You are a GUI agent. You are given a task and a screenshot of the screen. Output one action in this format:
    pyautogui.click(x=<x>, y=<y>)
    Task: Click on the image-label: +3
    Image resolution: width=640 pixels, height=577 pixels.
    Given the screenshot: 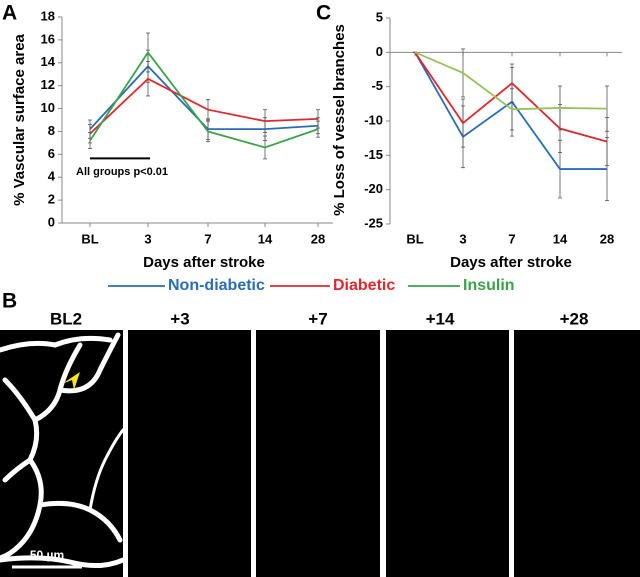 What is the action you would take?
    pyautogui.click(x=179, y=318)
    